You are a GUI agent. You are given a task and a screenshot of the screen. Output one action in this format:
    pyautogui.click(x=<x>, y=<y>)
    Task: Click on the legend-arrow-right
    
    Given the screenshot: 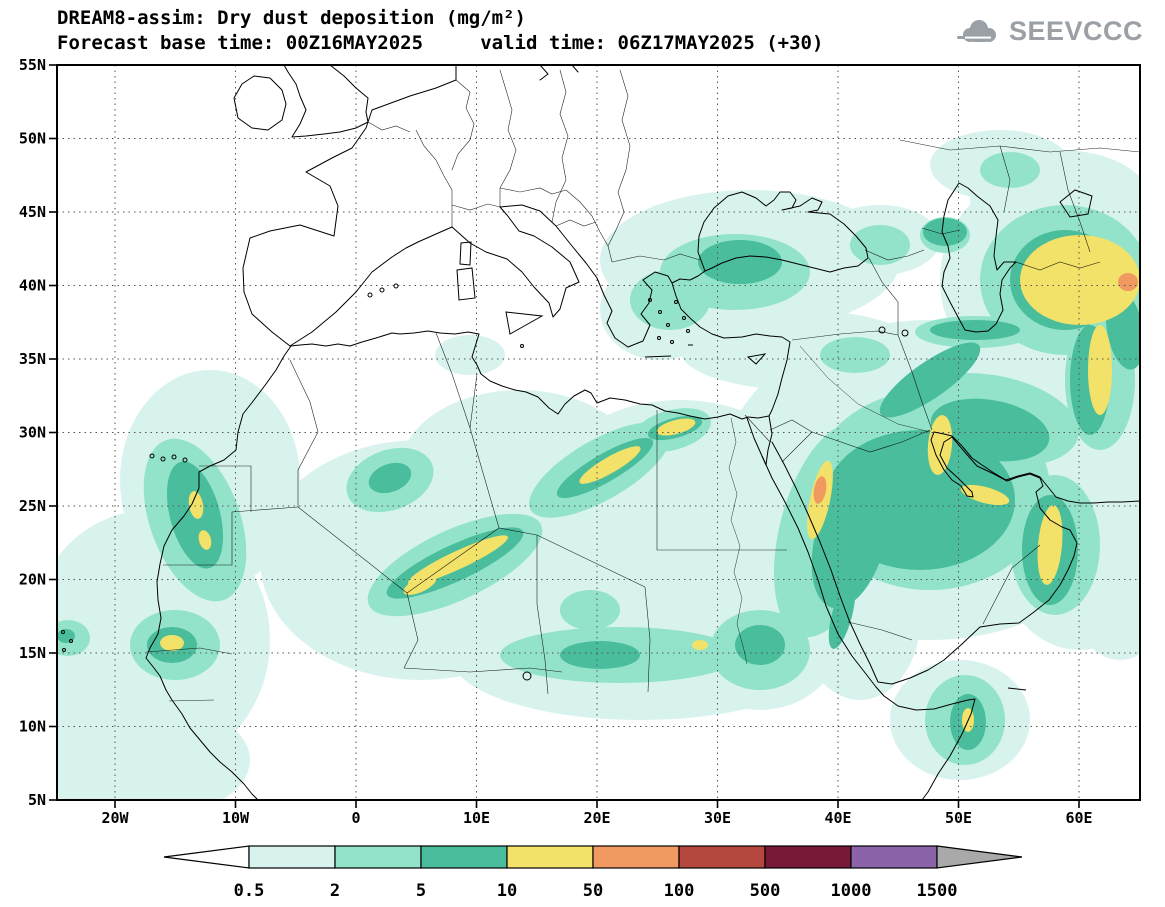 What is the action you would take?
    pyautogui.click(x=979, y=857)
    